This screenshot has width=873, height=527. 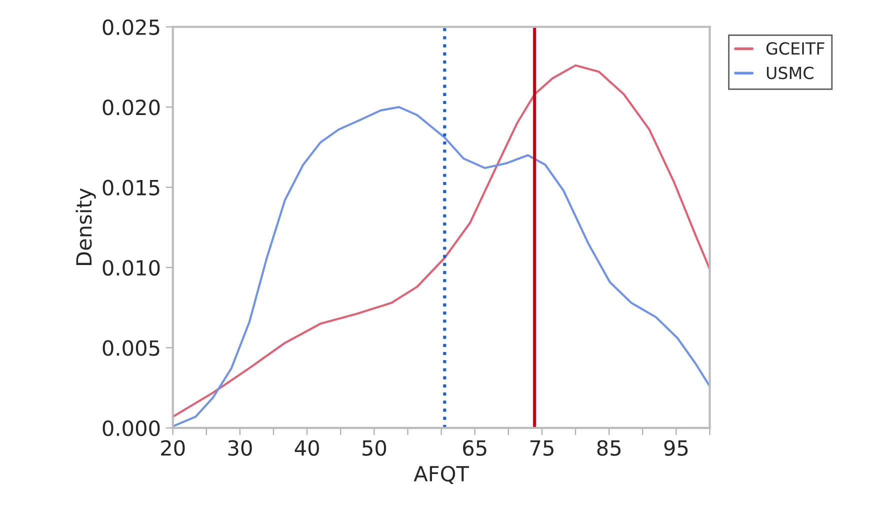 I want to click on y-tick-label: 0.005, so click(x=131, y=348).